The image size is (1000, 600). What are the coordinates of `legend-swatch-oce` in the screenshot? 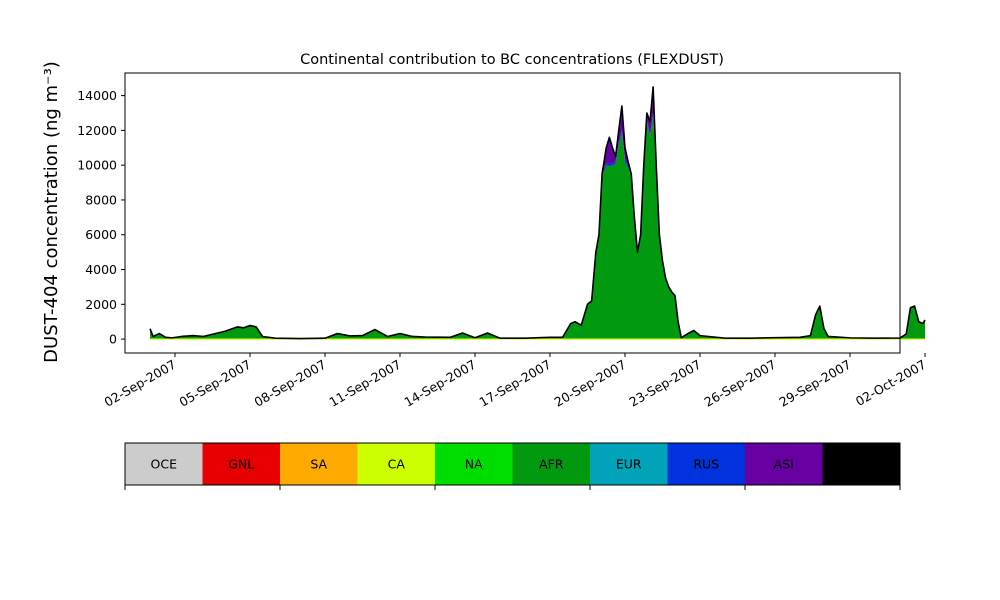 It's located at (164, 464).